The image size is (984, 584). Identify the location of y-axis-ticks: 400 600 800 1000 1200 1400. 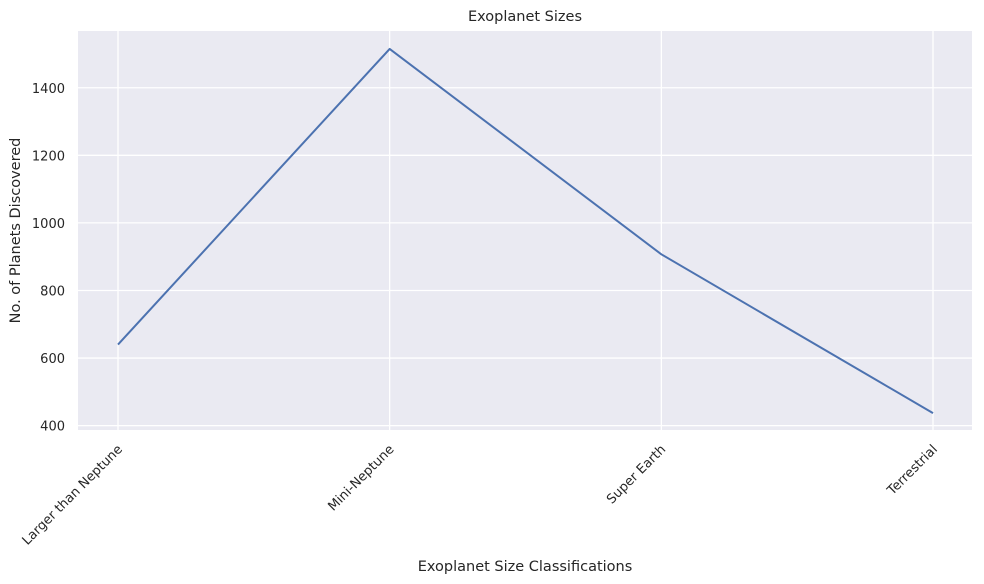
(48, 258).